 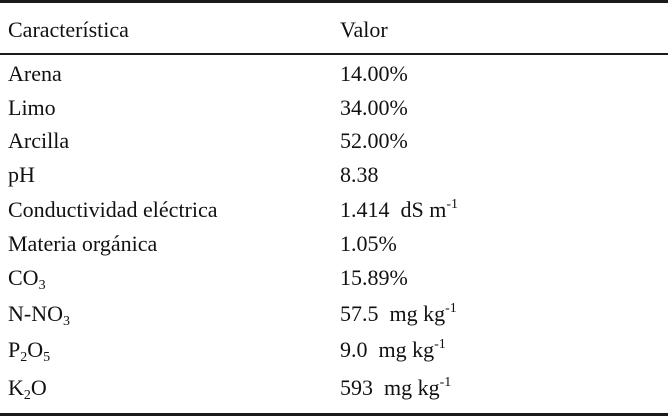 What do you see at coordinates (364, 29) in the screenshot?
I see `header-value: Valor` at bounding box center [364, 29].